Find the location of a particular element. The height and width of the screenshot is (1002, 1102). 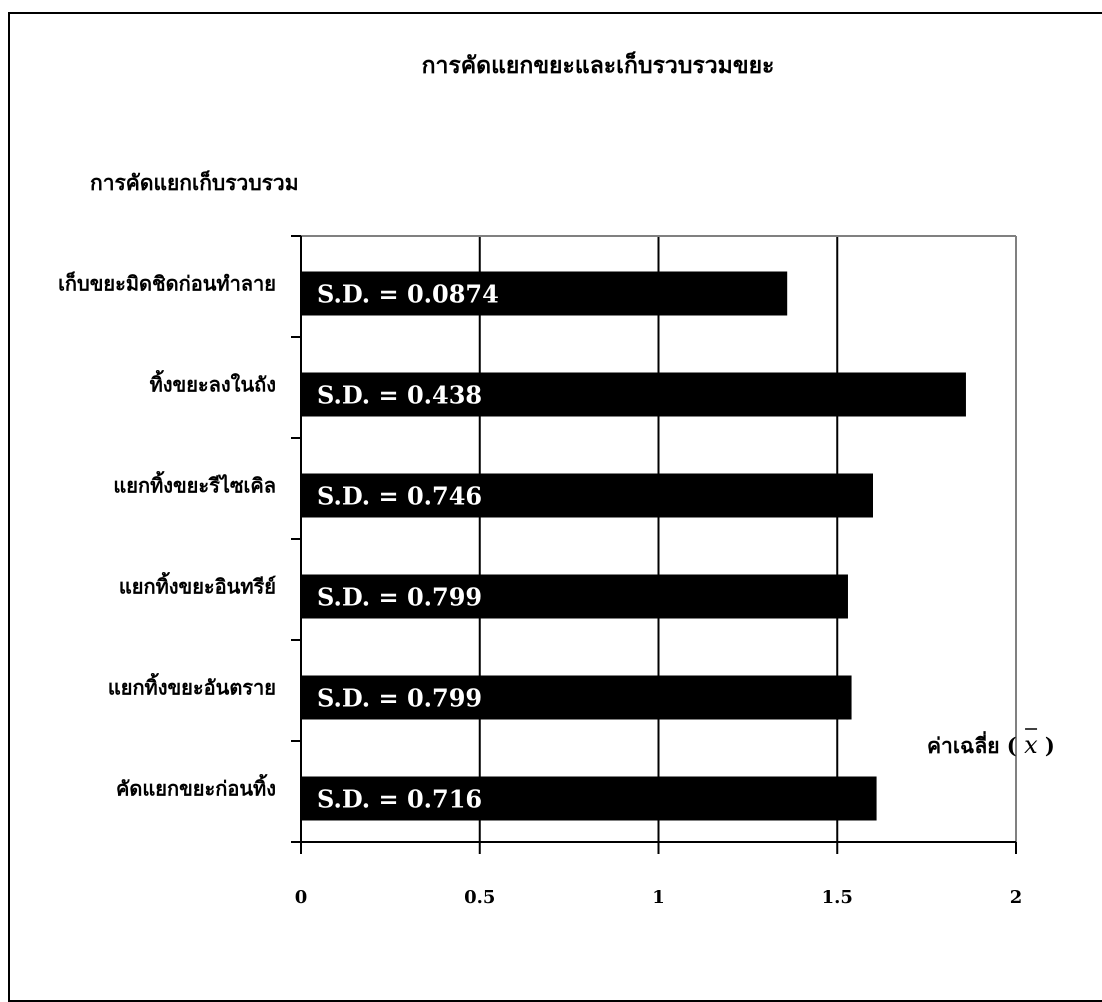

bar-data-label: S.D. = 0.438 is located at coordinates (399, 395).